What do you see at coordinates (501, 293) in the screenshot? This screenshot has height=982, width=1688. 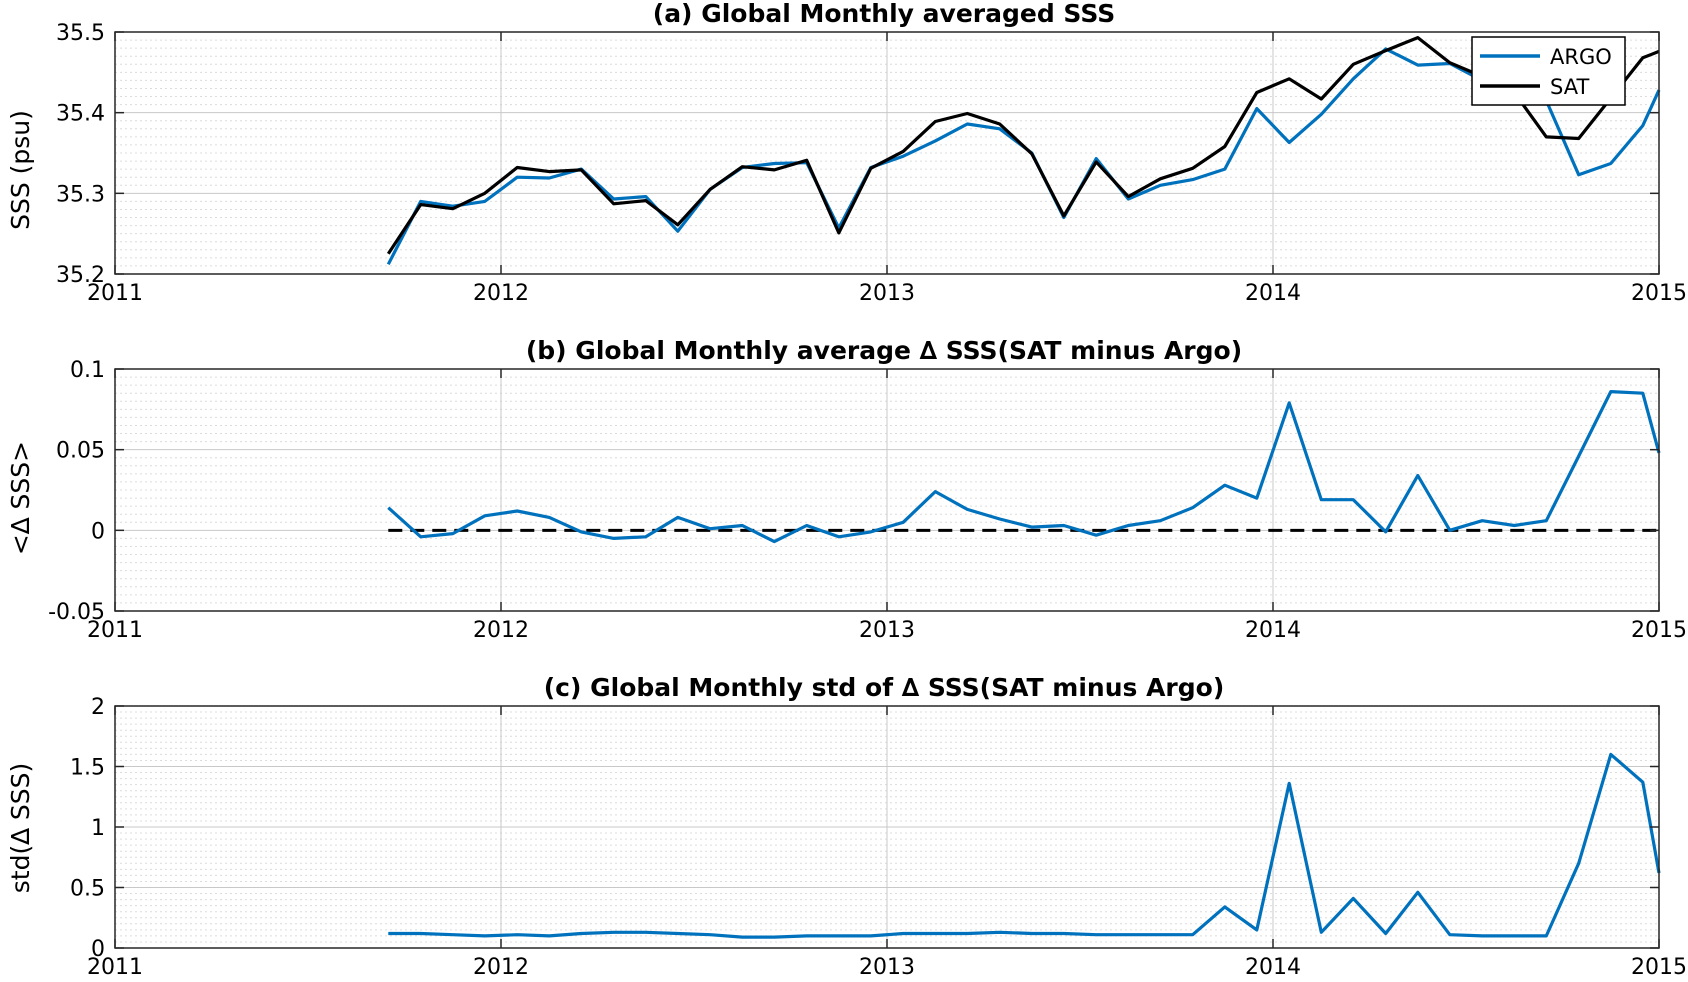 I see `panel-a-x-tick-label: 2012` at bounding box center [501, 293].